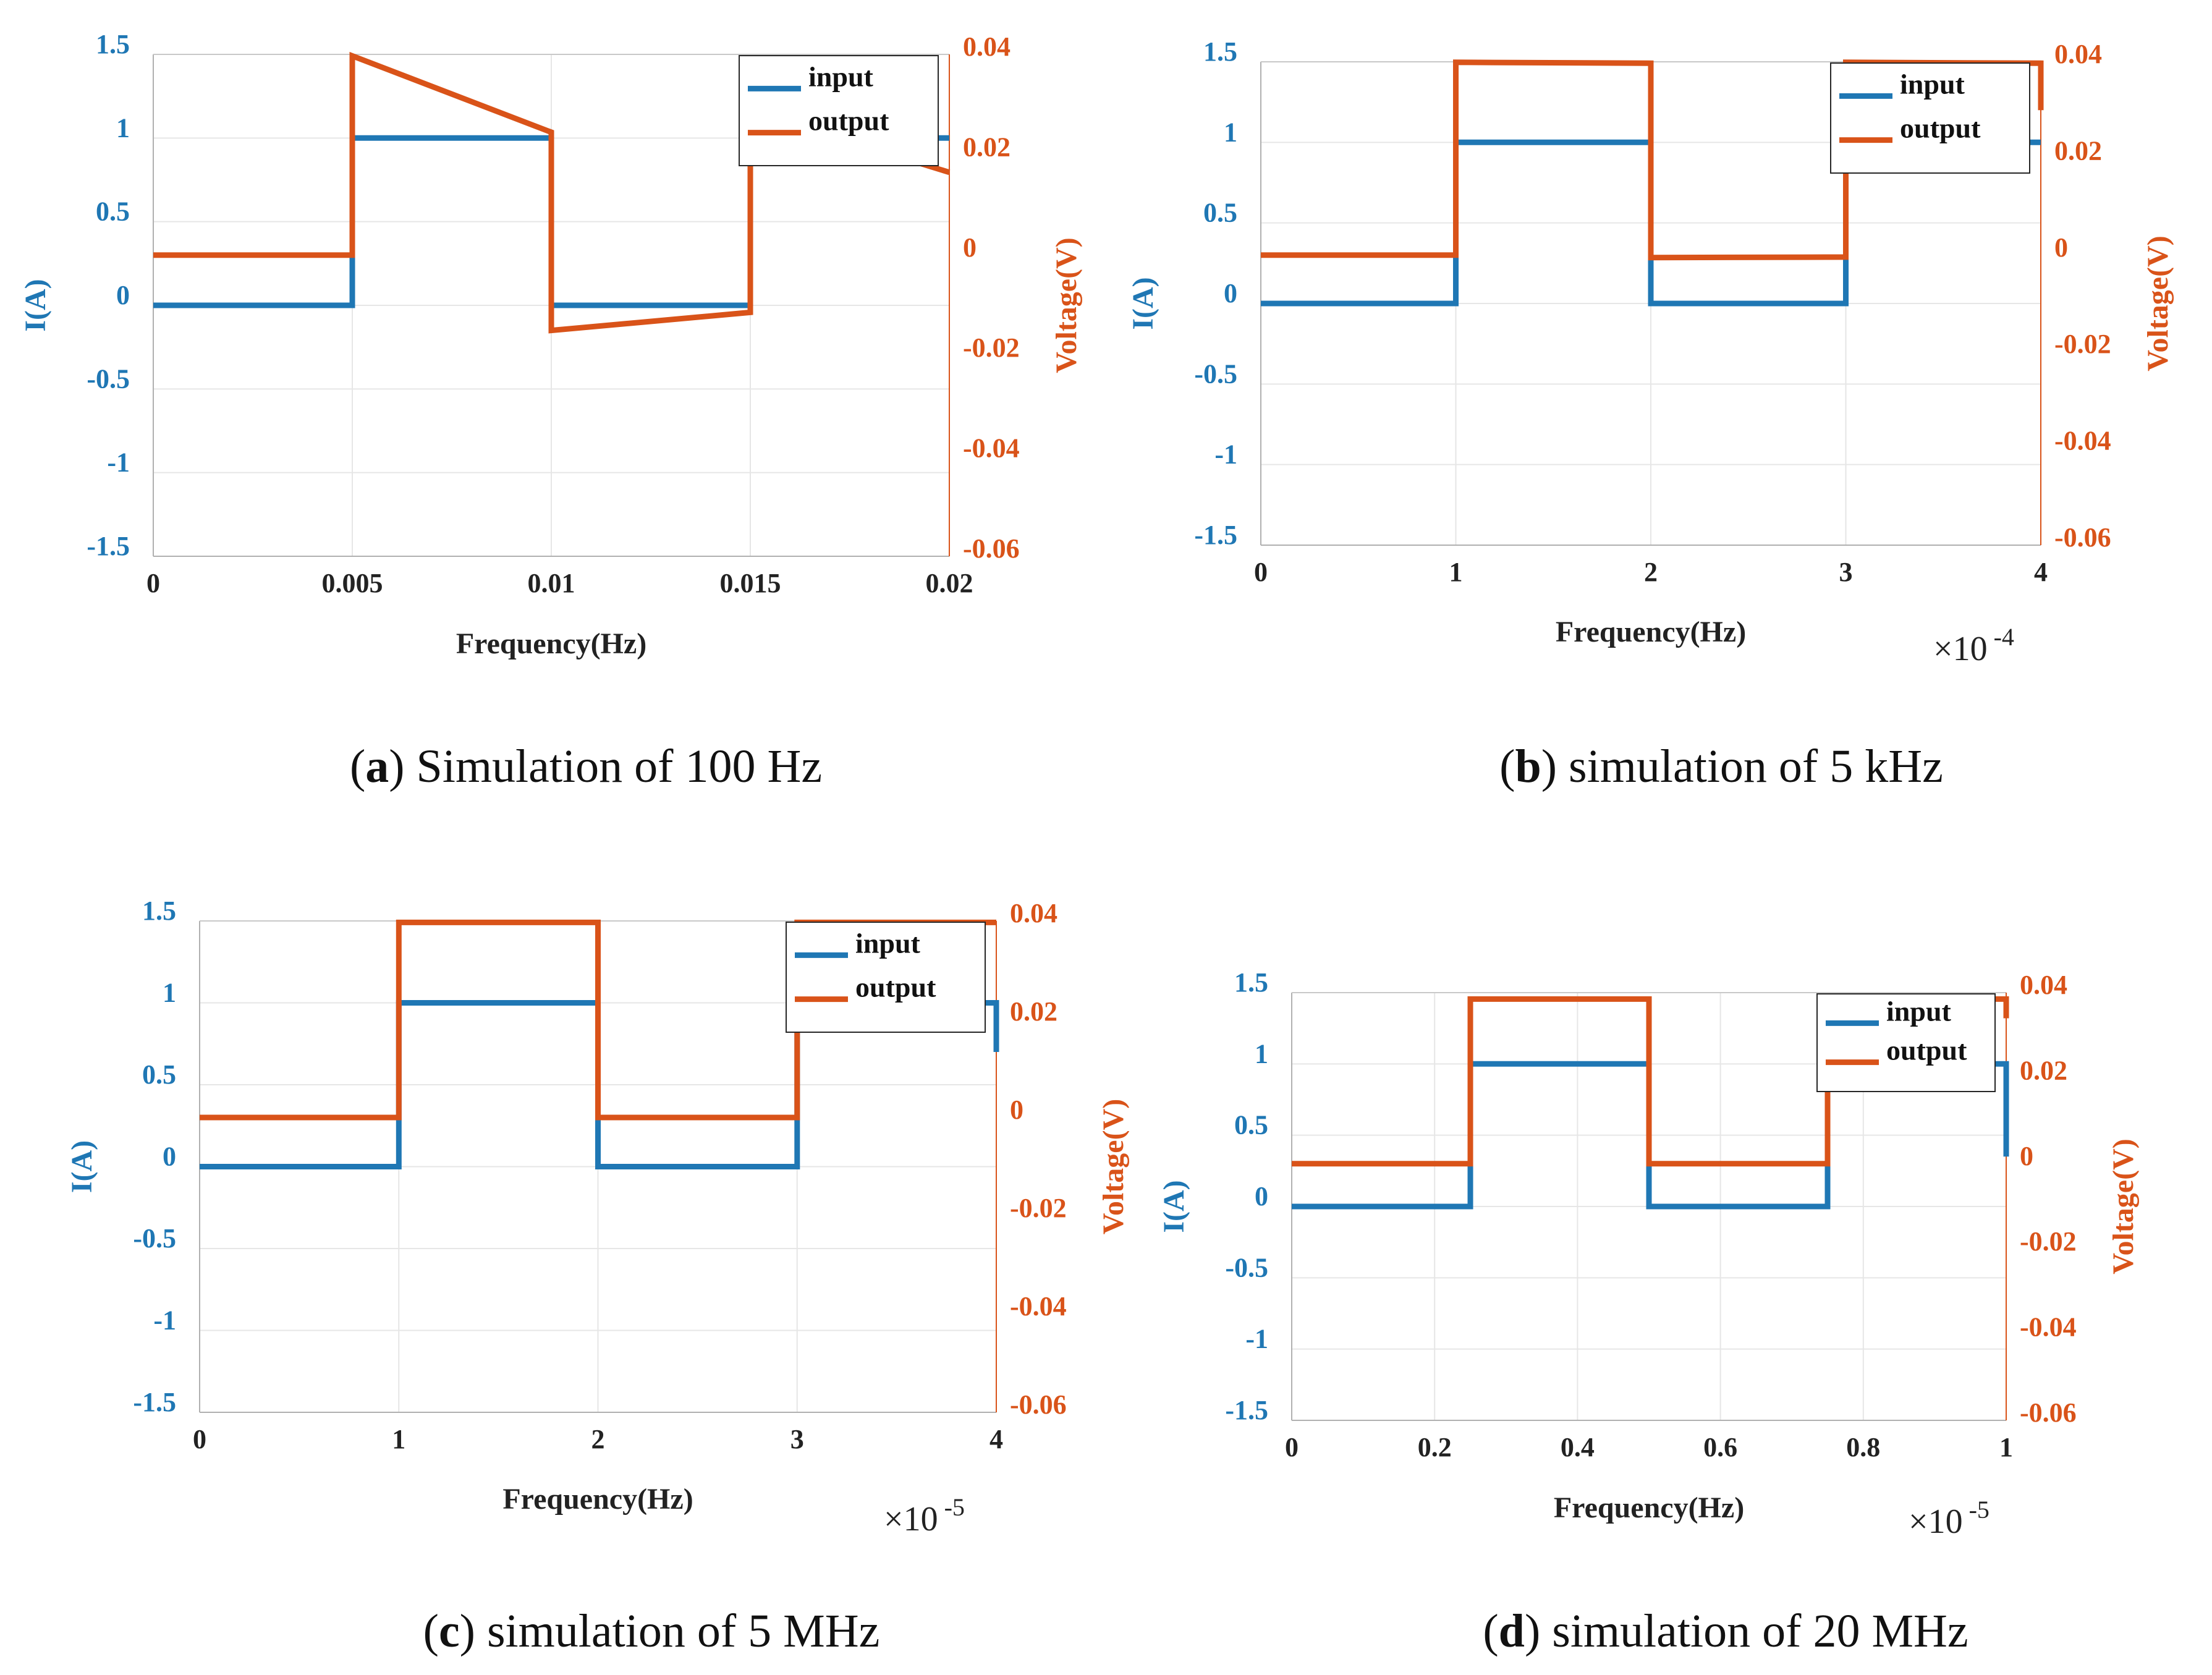  What do you see at coordinates (1720, 1447) in the screenshot?
I see `x-tick-label: 0.6` at bounding box center [1720, 1447].